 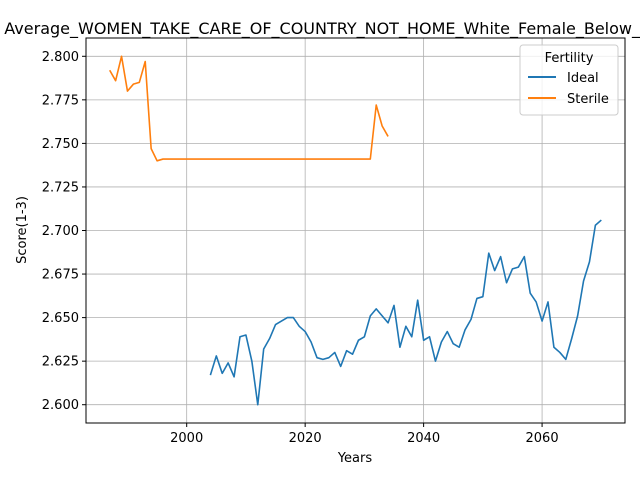 I want to click on y-tick-label: 2.725, so click(x=60, y=187).